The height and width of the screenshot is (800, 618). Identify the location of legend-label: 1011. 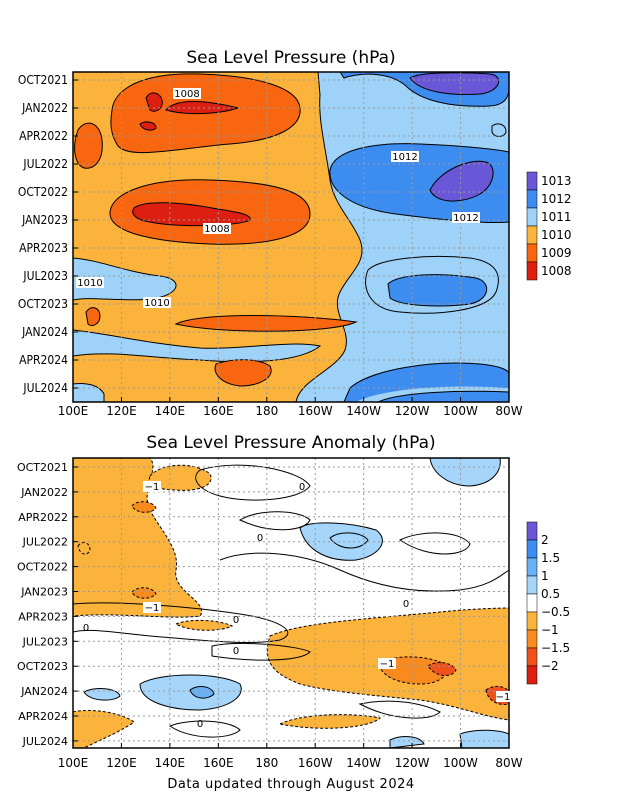
(556, 217).